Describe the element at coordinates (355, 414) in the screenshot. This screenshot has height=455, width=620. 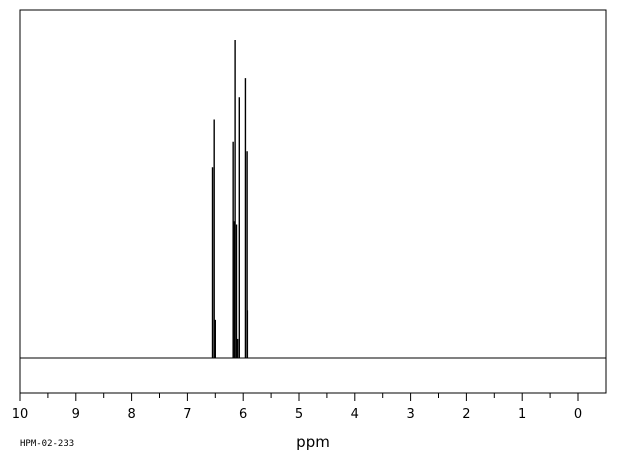
I see `x-tick-label-4: 4` at that location.